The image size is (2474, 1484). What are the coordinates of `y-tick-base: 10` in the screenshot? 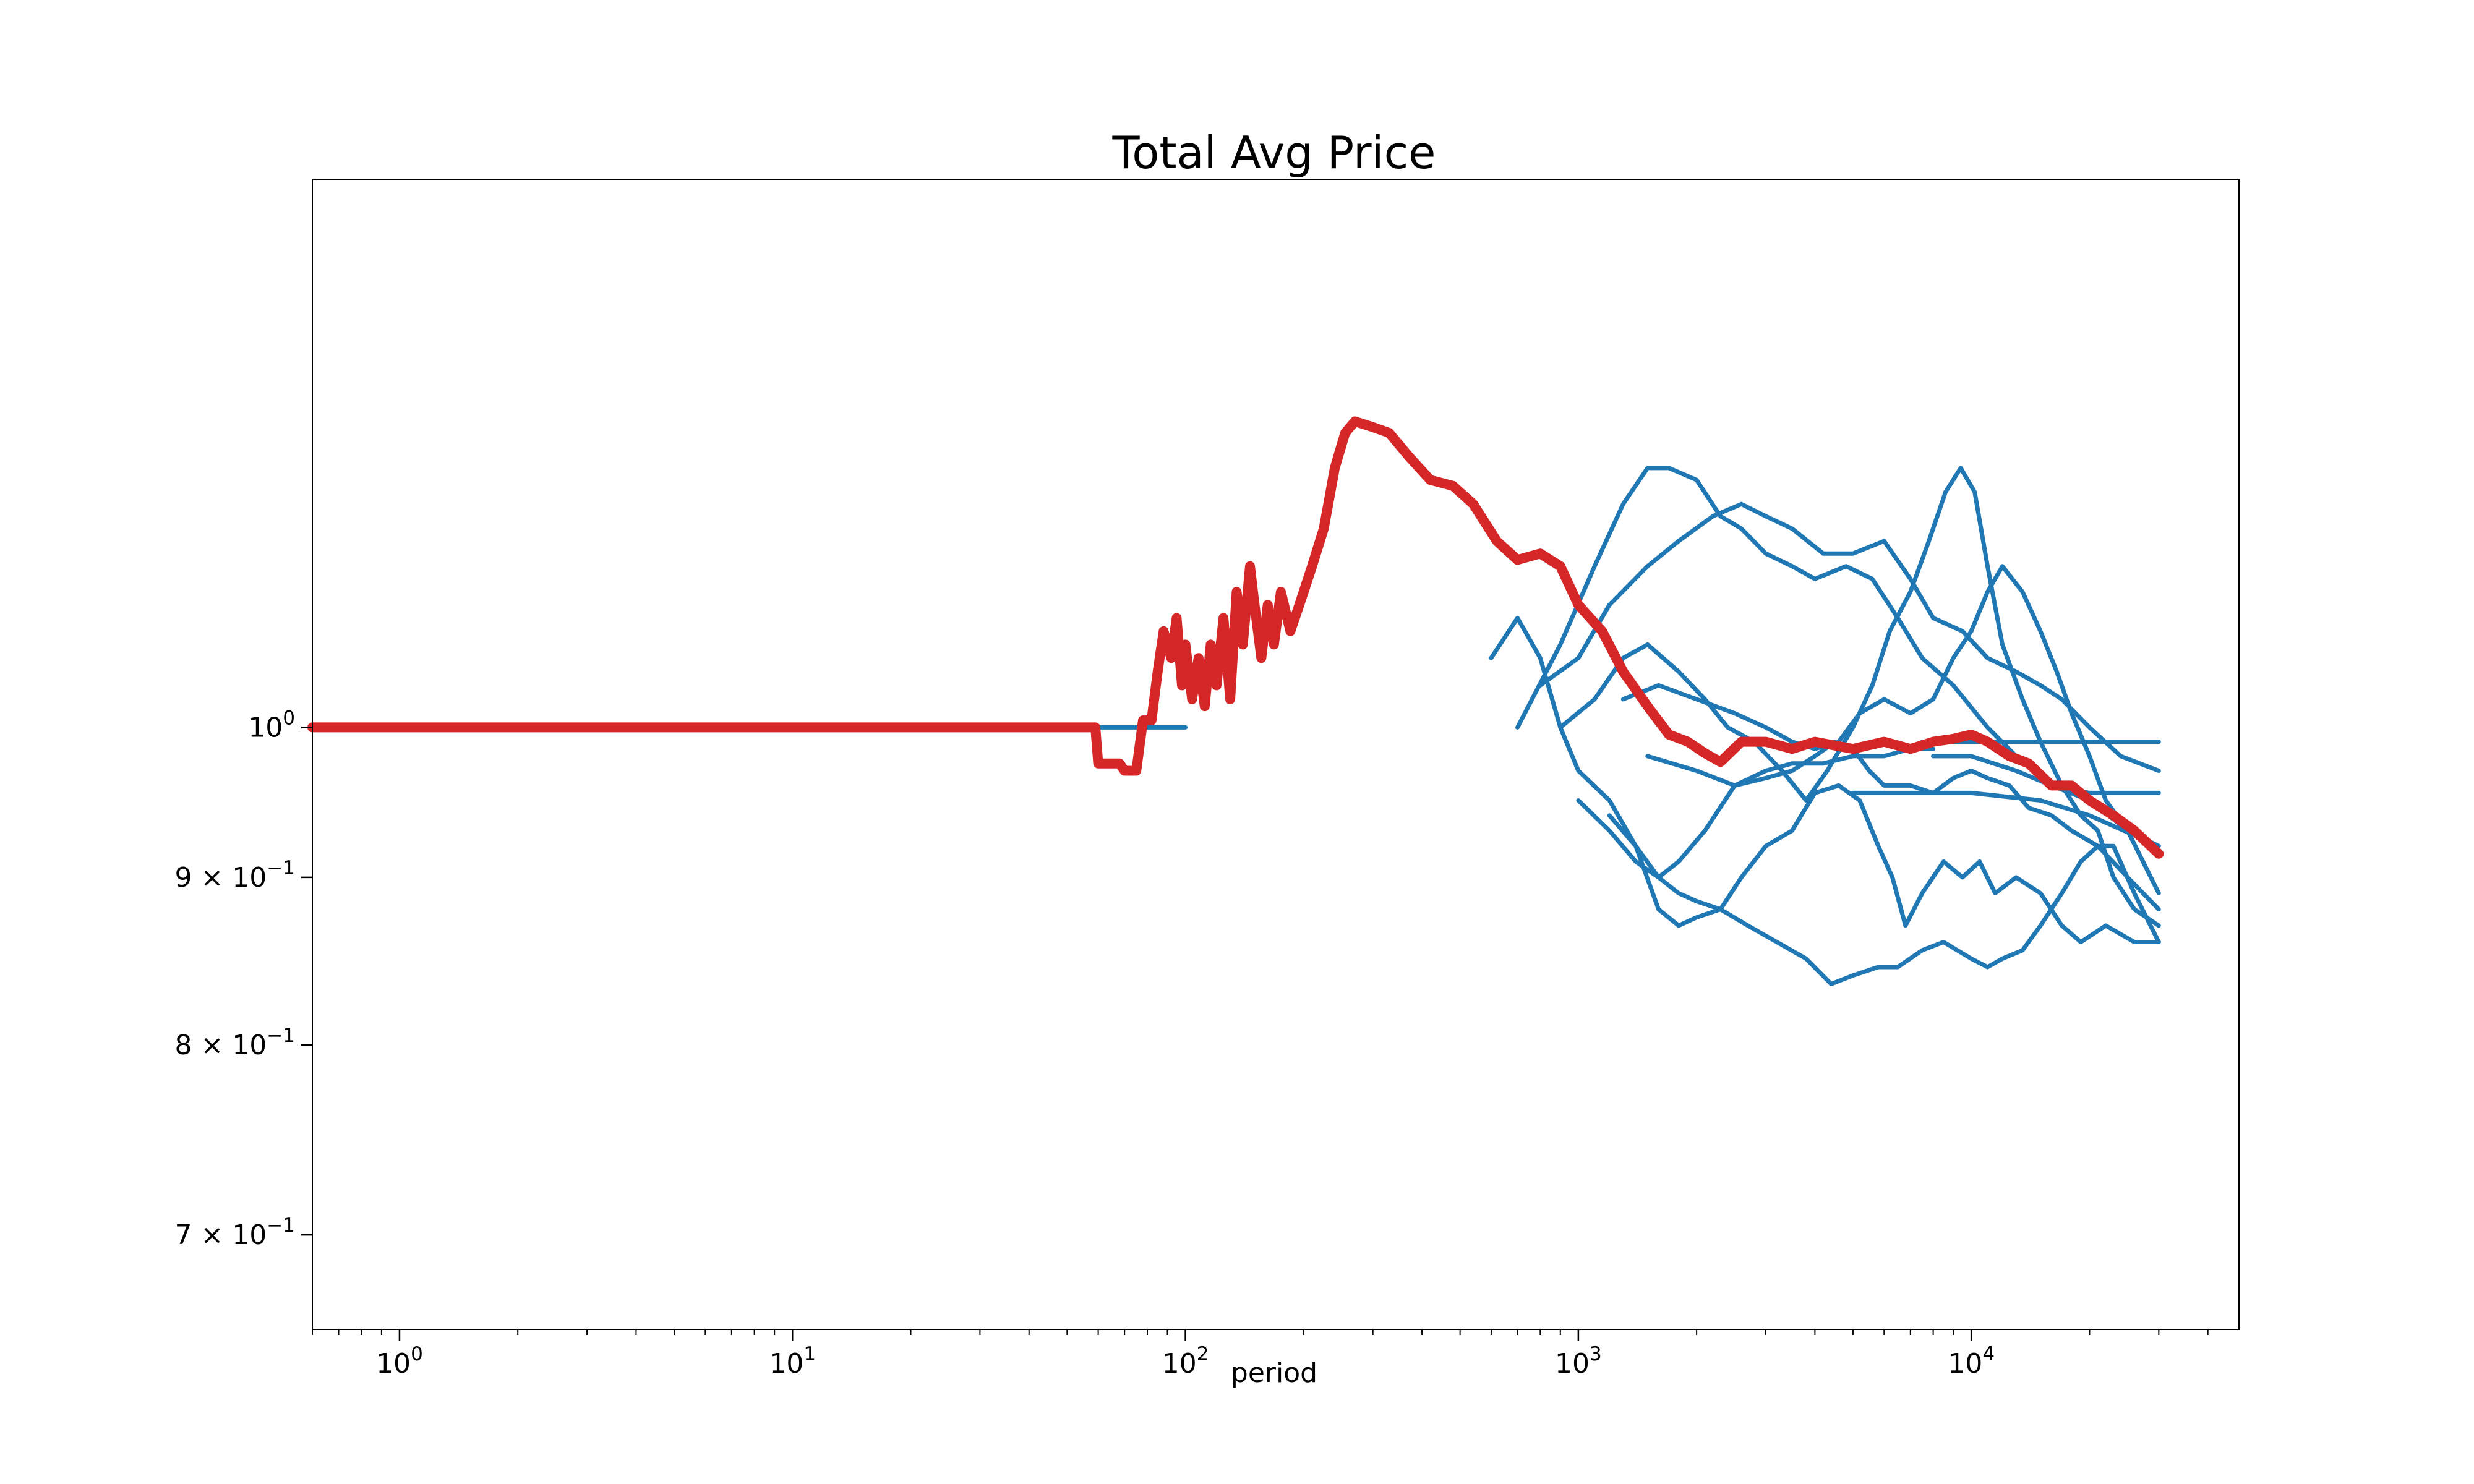 It's located at (265, 727).